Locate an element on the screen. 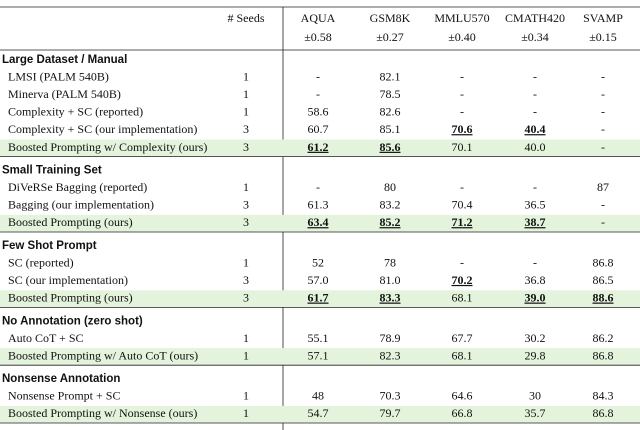  cell-value: 70.2 is located at coordinates (462, 280).